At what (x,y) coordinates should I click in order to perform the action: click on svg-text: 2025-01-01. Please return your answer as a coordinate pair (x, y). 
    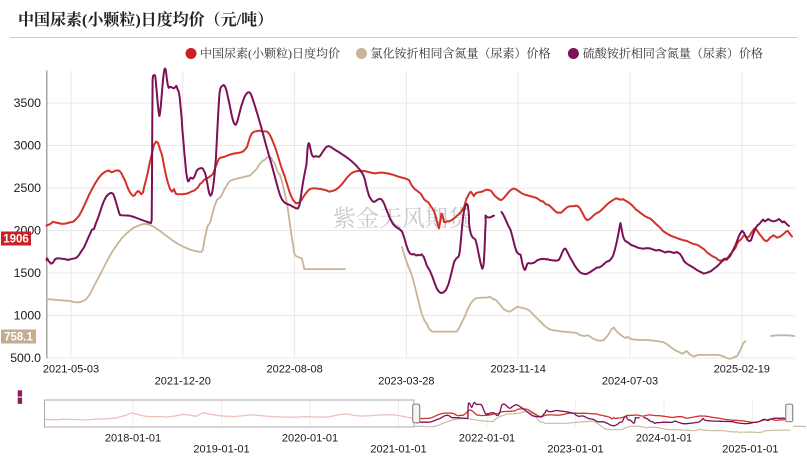
    Looking at the image, I should click on (750, 450).